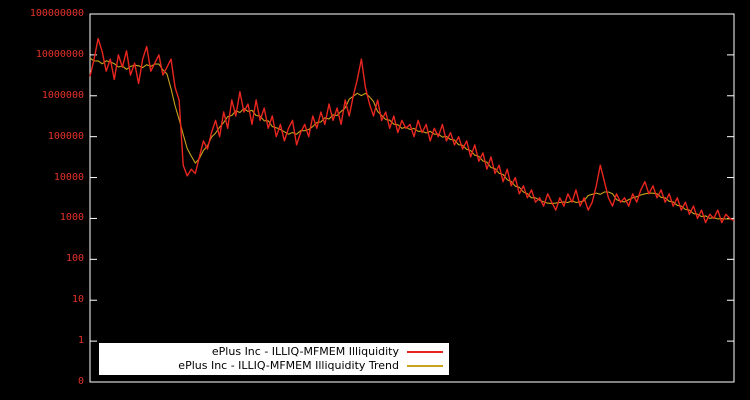 The width and height of the screenshot is (750, 400). I want to click on y-tick-label: 10000000, so click(59, 54).